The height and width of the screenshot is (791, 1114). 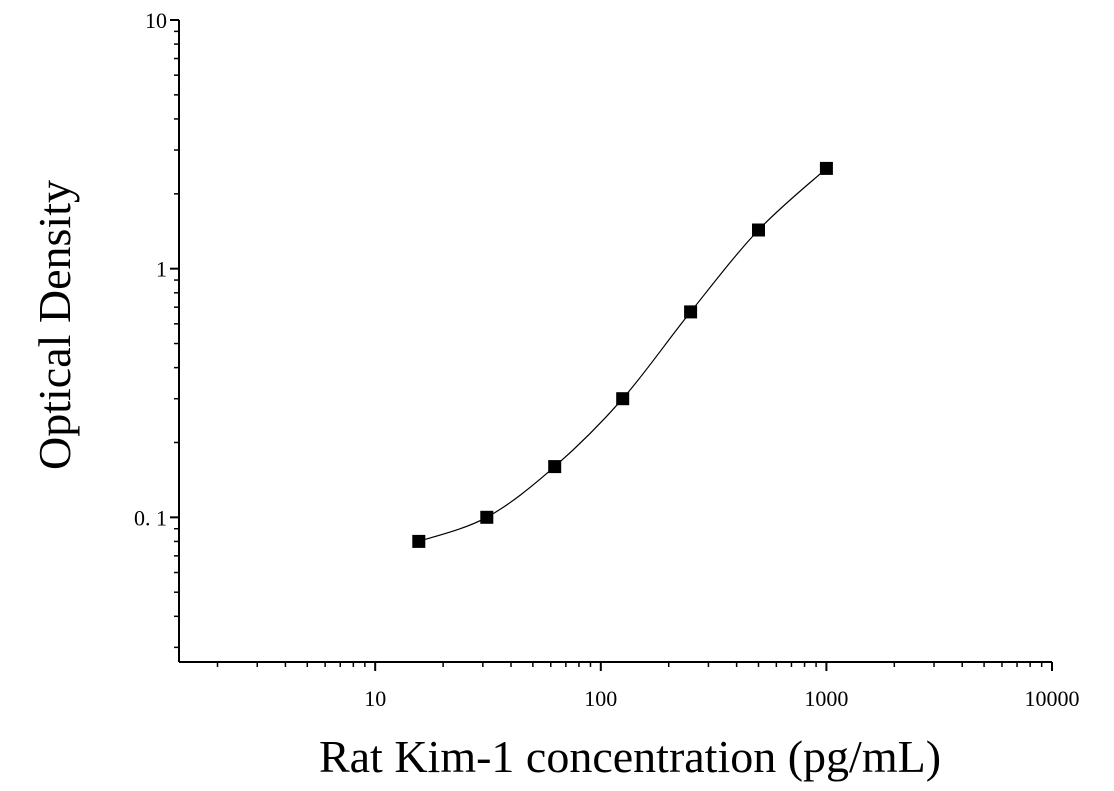 I want to click on y-tick-label: 10, so click(x=156, y=20).